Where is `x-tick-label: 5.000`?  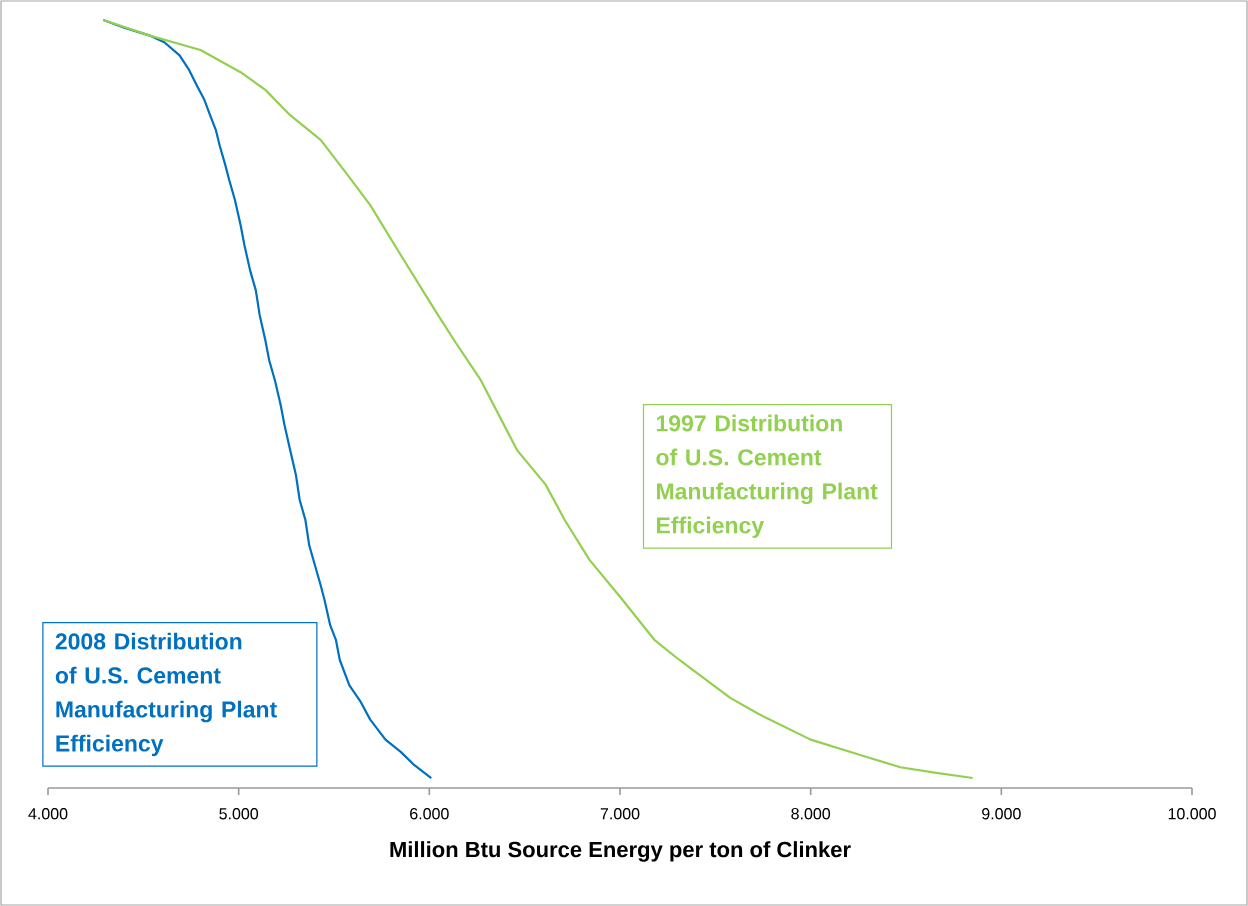
x-tick-label: 5.000 is located at coordinates (239, 814).